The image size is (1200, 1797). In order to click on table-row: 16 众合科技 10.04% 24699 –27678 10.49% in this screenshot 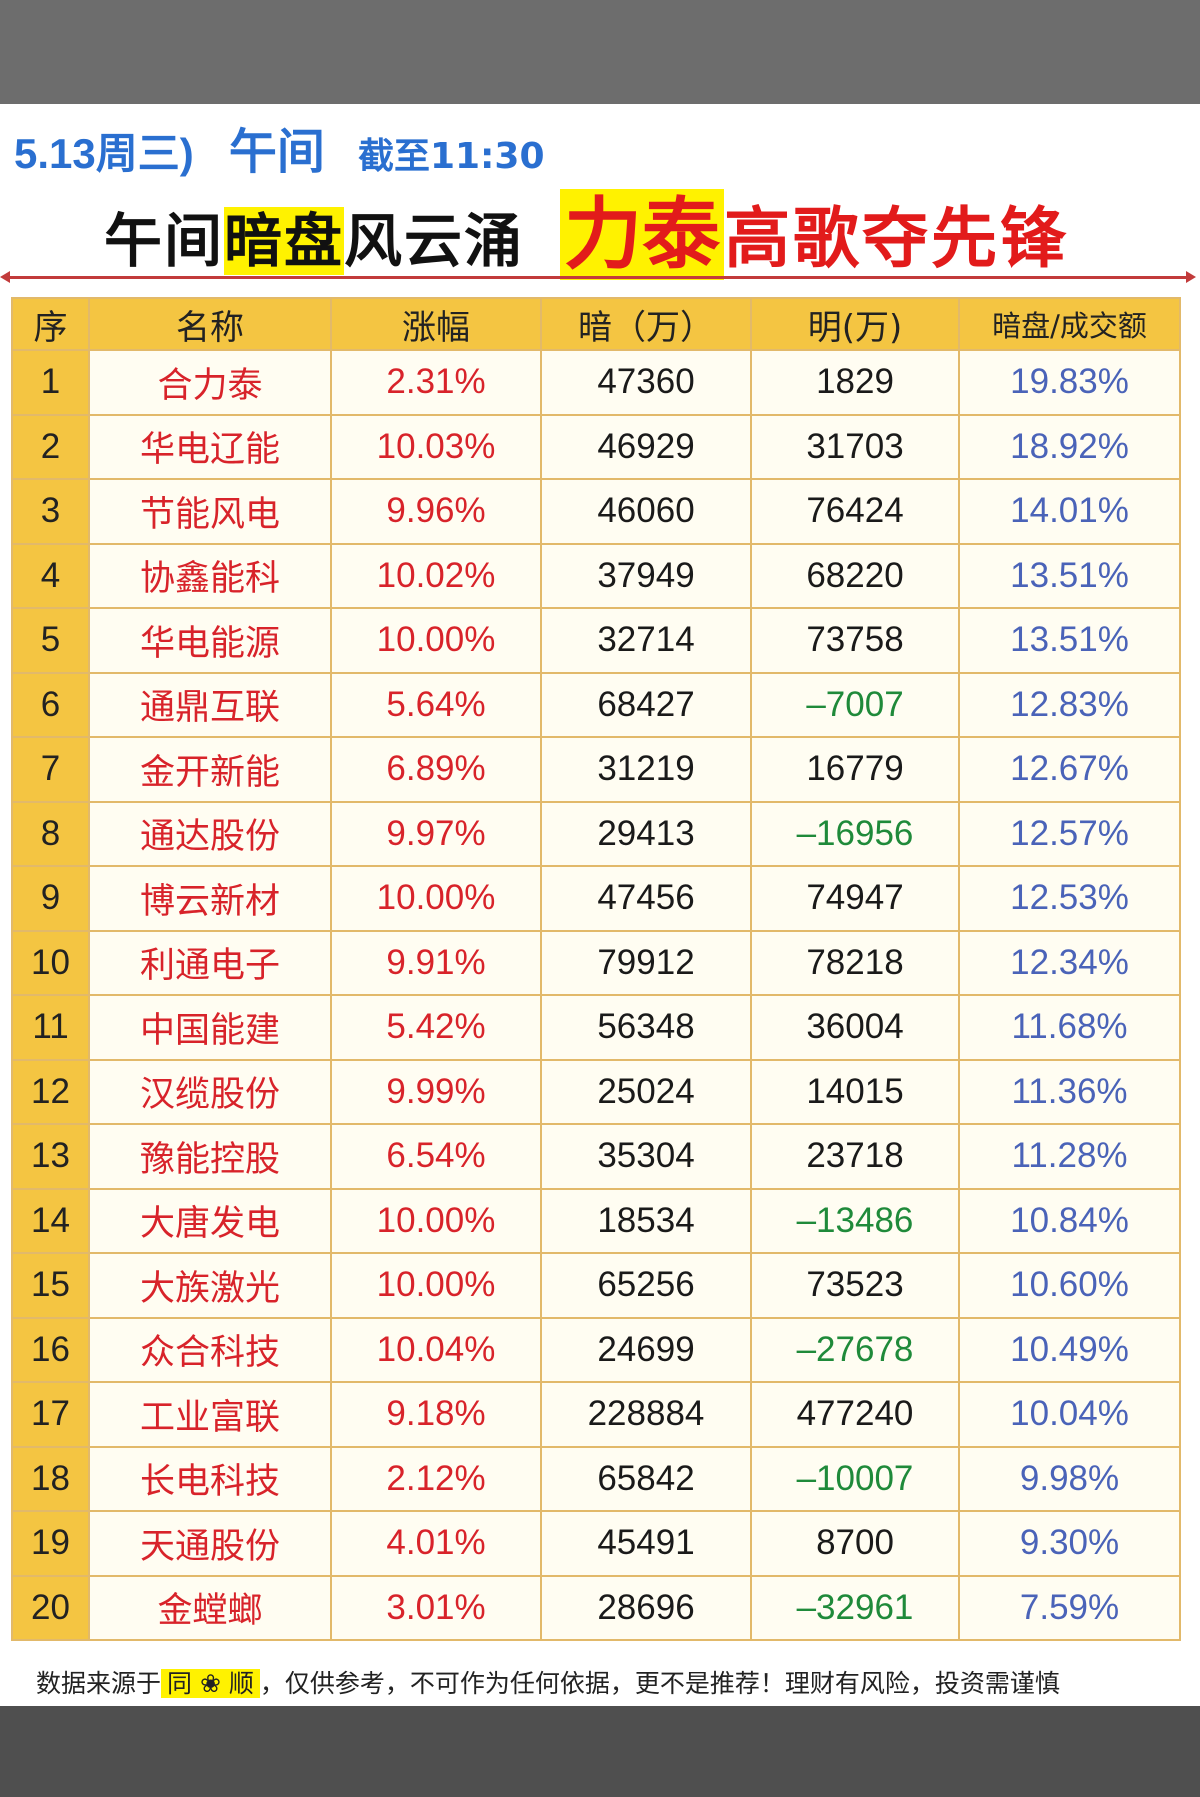, I will do `click(596, 1349)`.